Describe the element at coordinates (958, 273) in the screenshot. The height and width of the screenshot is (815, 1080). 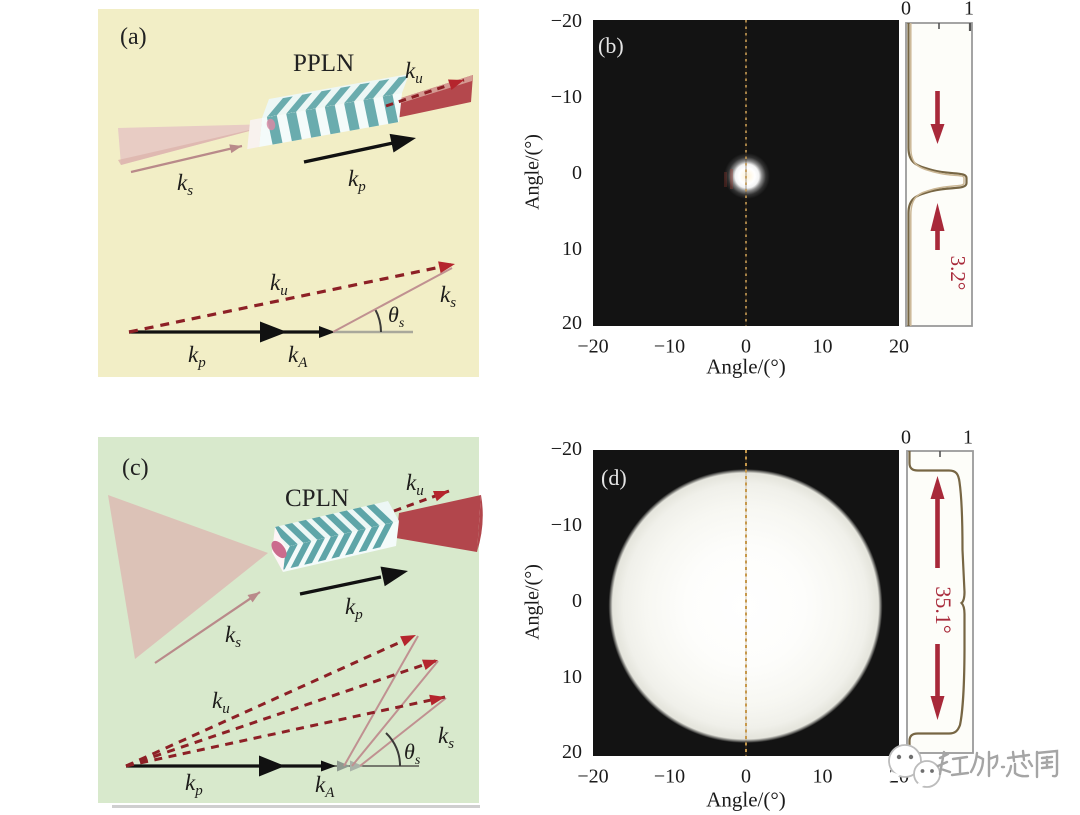
I see `svg-text: 3.2°` at that location.